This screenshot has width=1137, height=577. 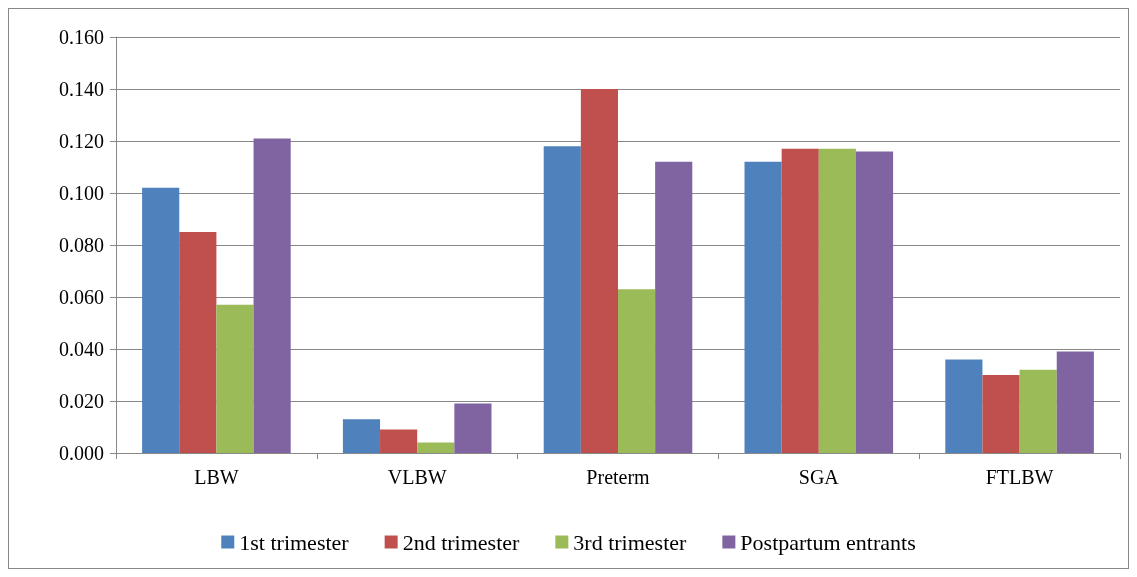 I want to click on legend-label: 2nd trimester, so click(x=461, y=542).